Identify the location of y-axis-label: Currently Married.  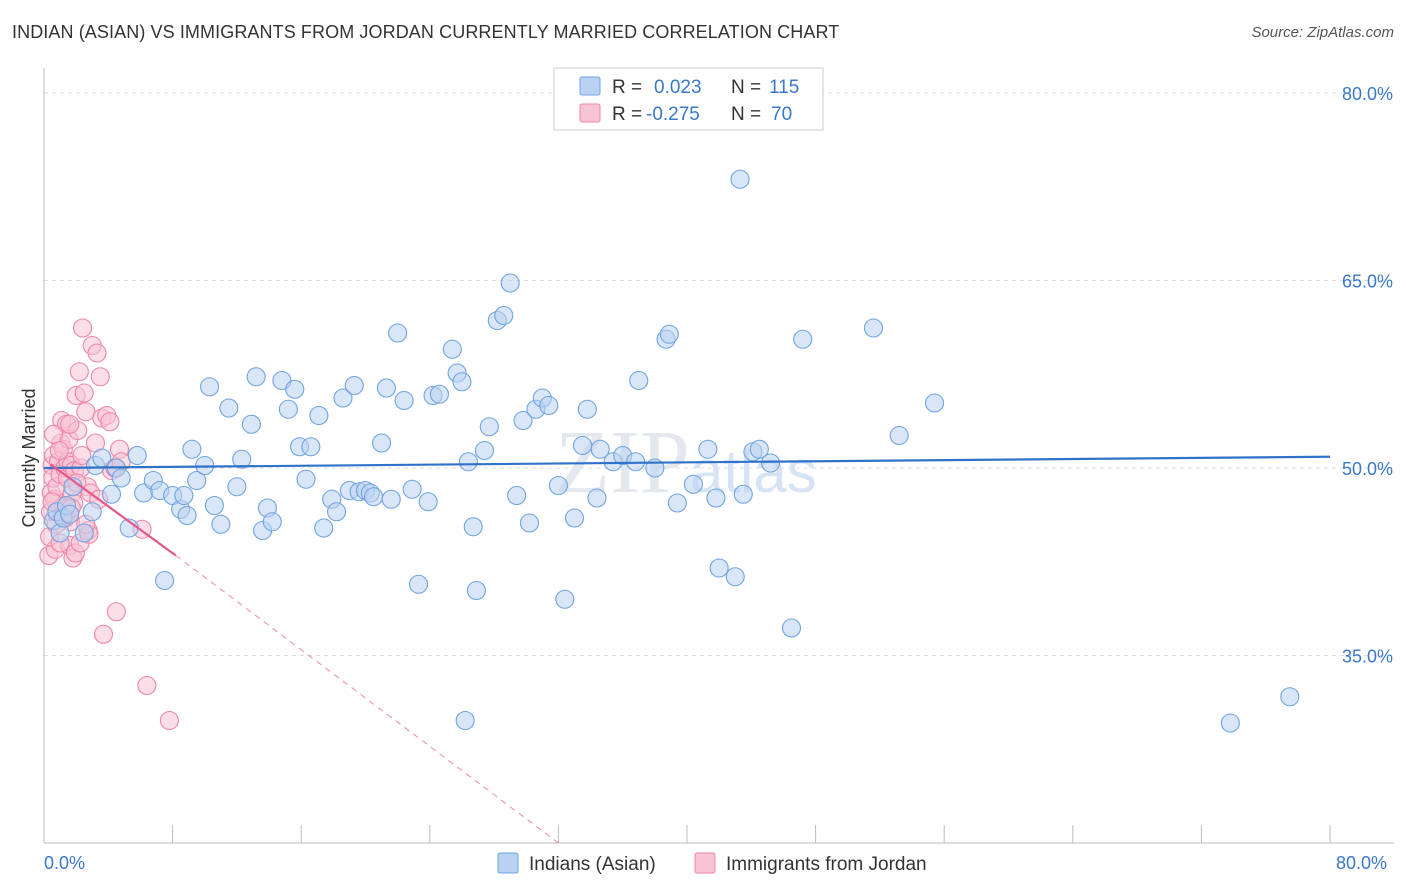
(29, 457).